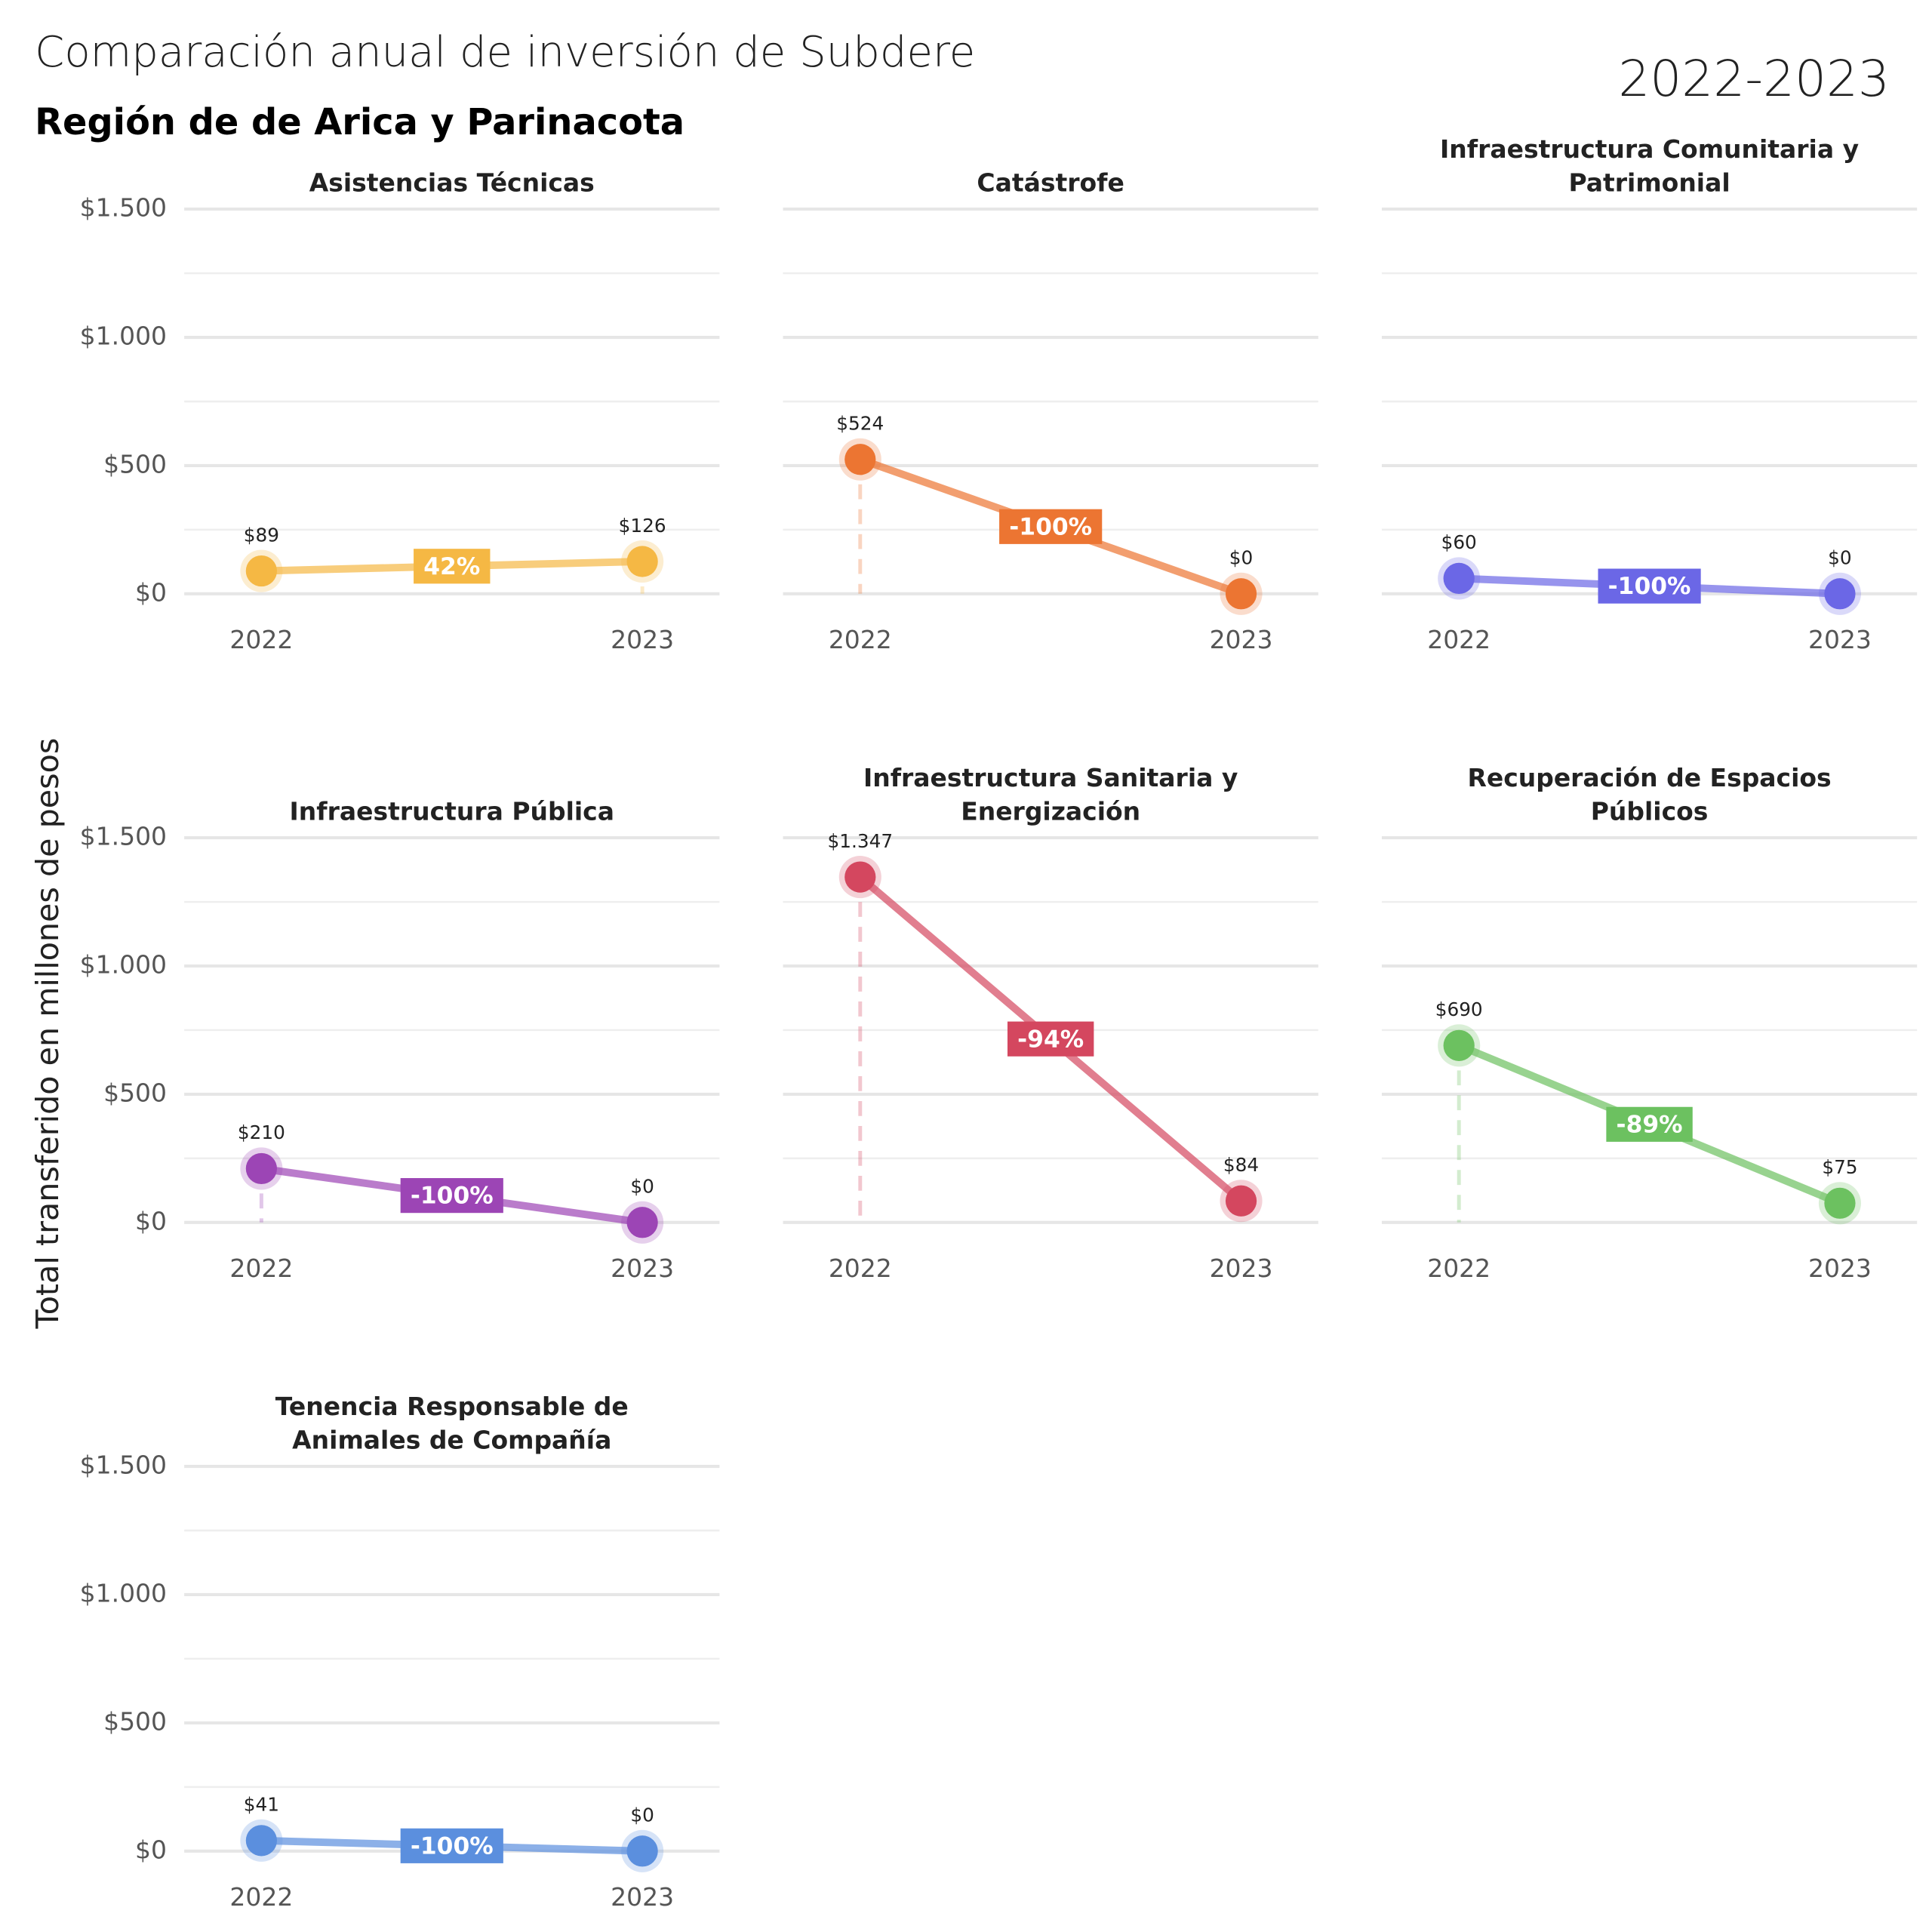 The height and width of the screenshot is (1932, 1932). I want to click on panel-title: Asistencias Técnicas, so click(452, 183).